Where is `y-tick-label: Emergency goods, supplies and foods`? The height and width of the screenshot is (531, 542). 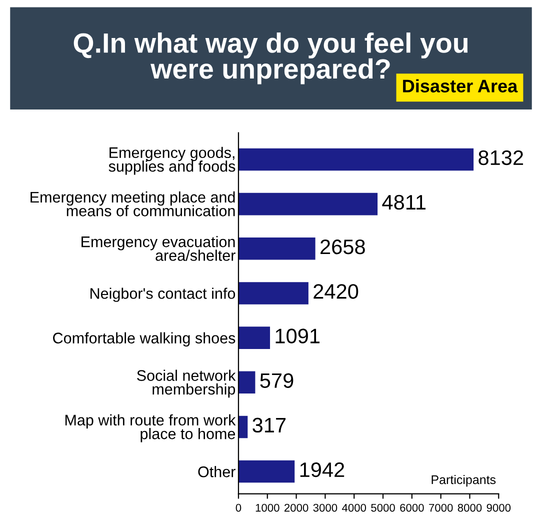
y-tick-label: Emergency goods, supplies and foods is located at coordinates (172, 160).